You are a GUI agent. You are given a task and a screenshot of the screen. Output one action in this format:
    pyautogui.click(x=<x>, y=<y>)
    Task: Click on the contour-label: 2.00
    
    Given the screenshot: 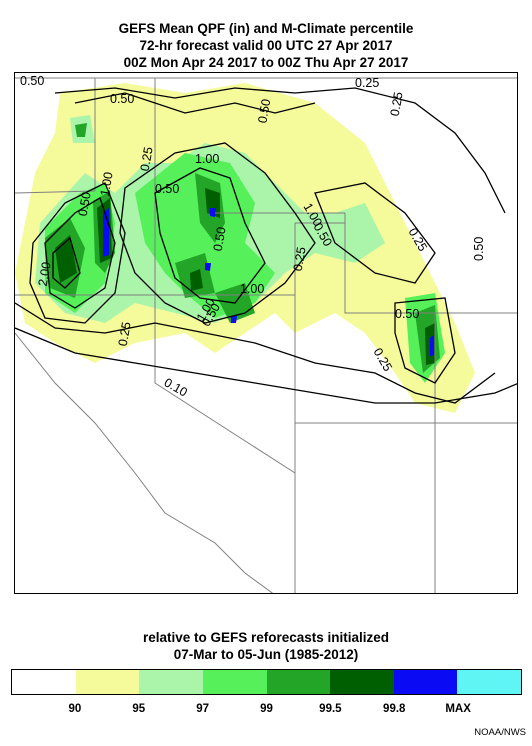 What is the action you would take?
    pyautogui.click(x=45, y=274)
    